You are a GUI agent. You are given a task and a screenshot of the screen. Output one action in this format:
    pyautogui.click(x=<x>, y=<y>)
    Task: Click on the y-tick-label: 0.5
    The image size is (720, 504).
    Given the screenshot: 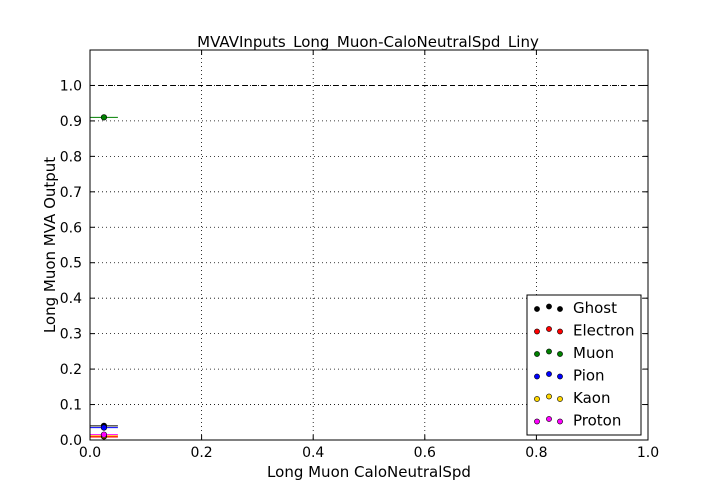 What is the action you would take?
    pyautogui.click(x=71, y=264)
    